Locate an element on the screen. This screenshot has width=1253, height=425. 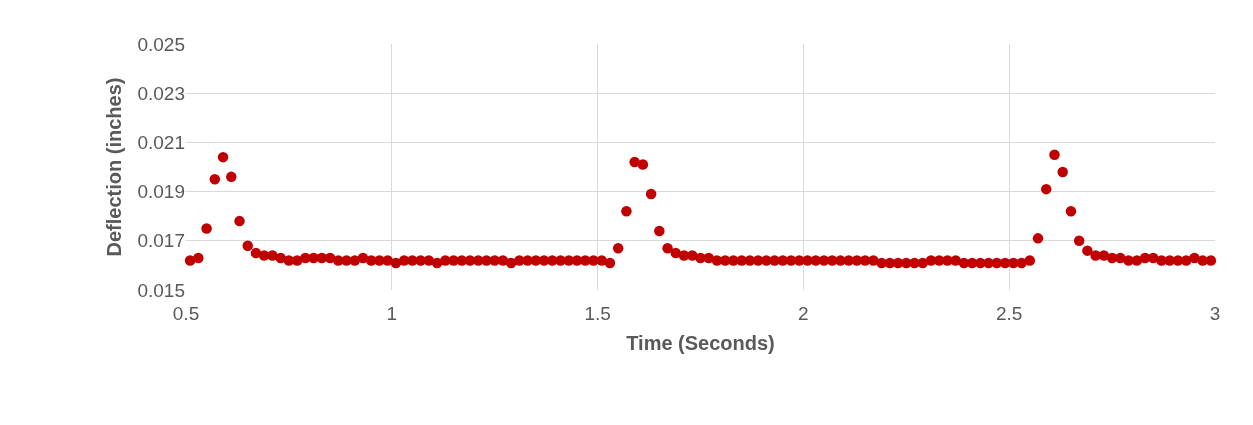
y-tick-label: 0.019 is located at coordinates (161, 192).